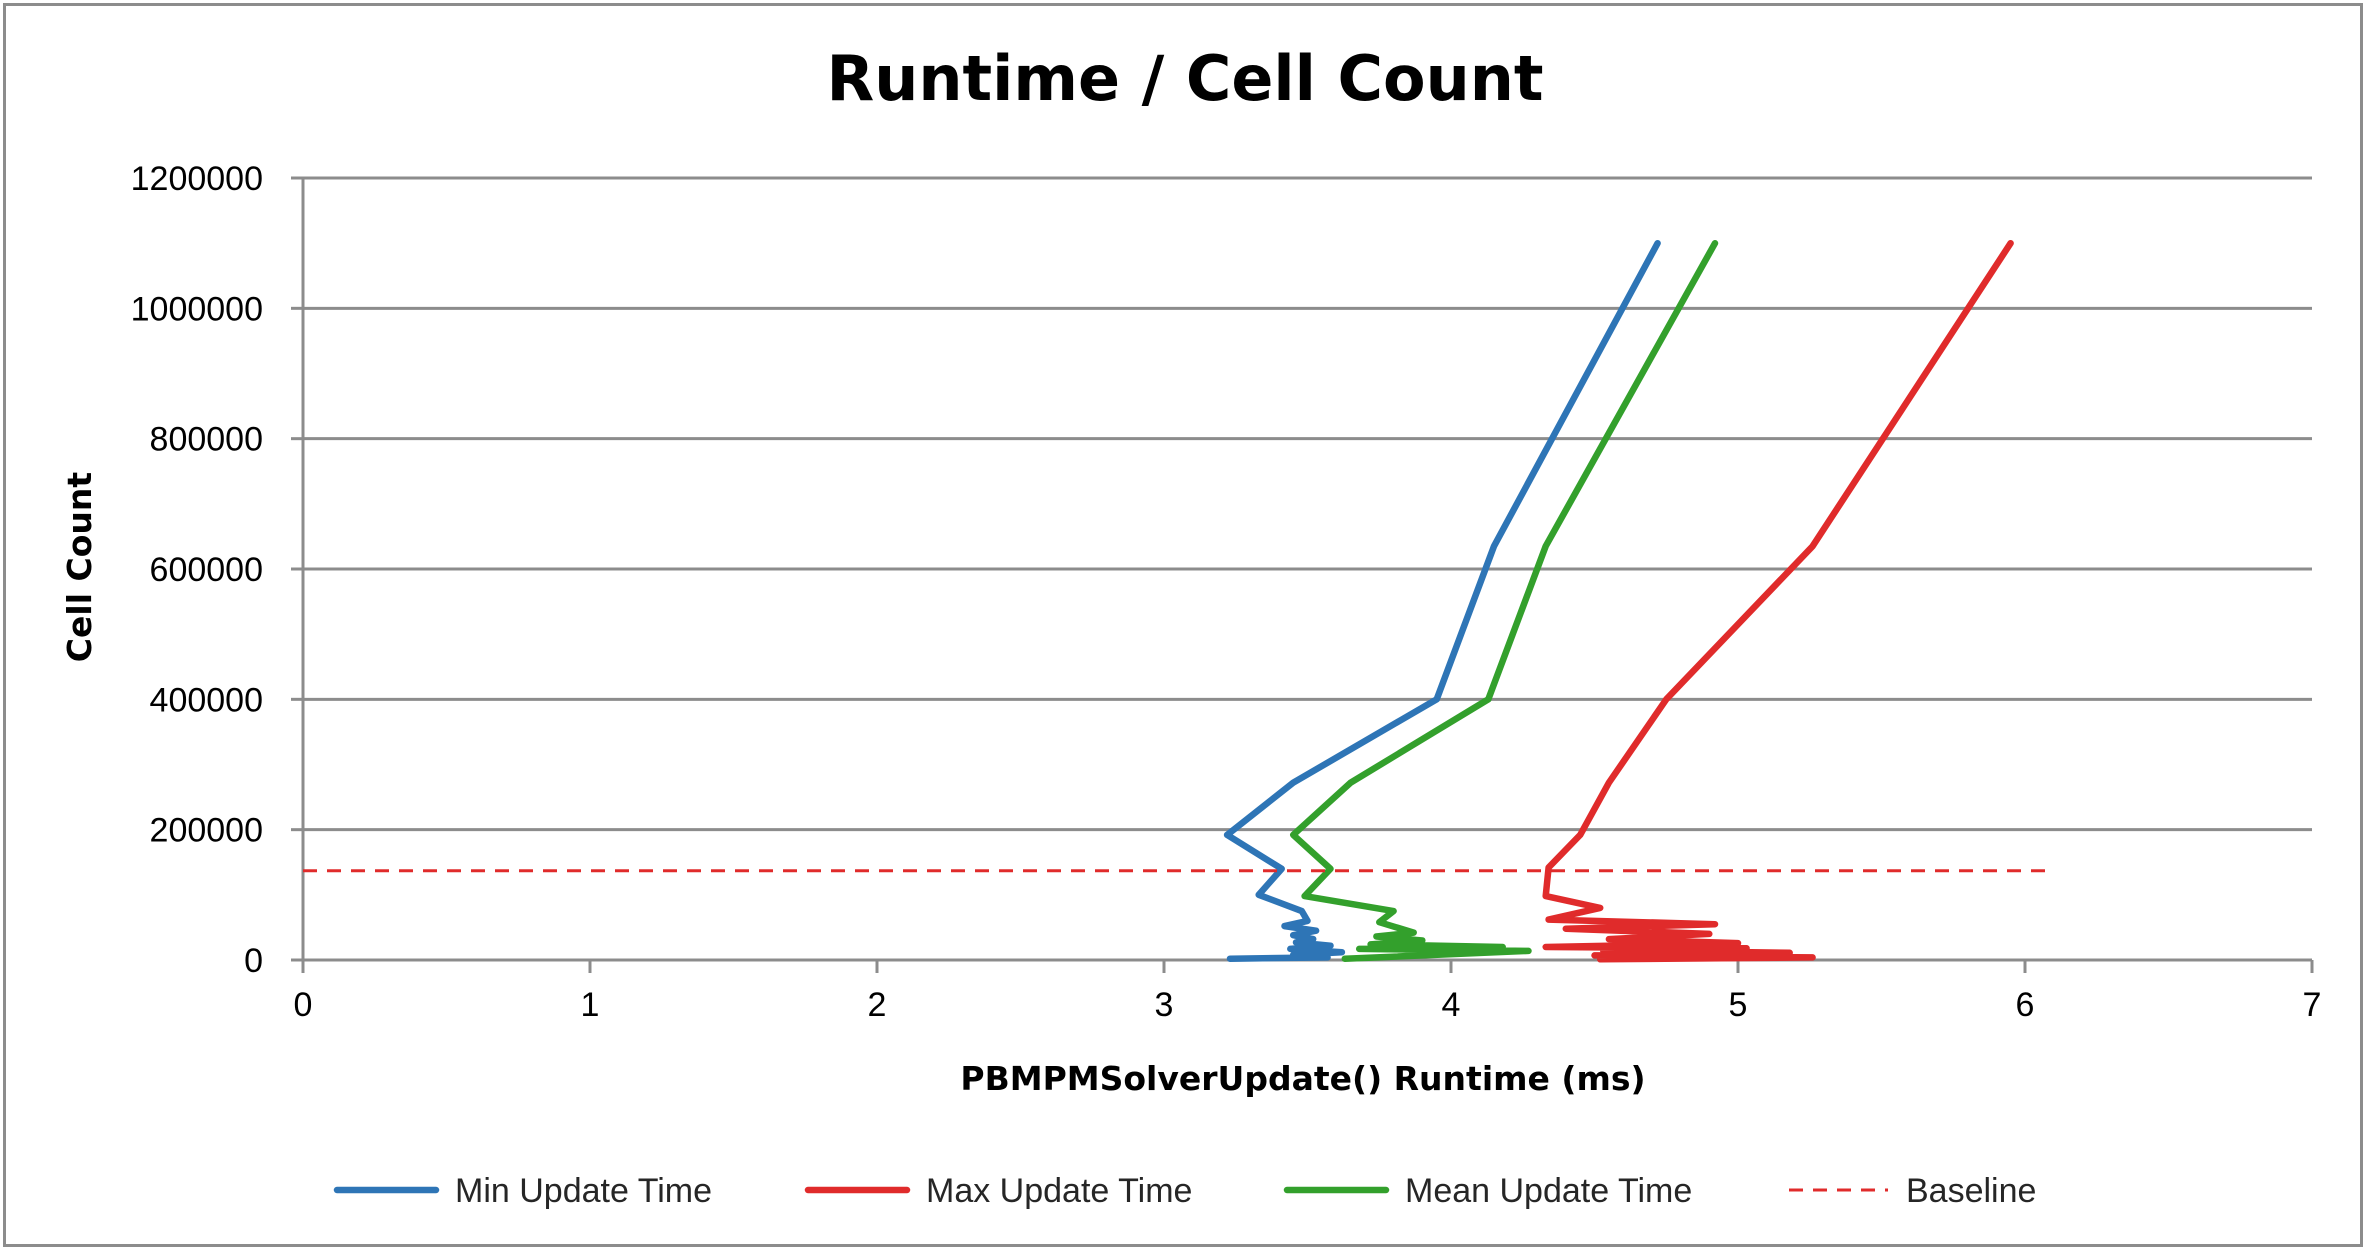 This screenshot has height=1254, width=2370. Describe the element at coordinates (206, 700) in the screenshot. I see `y-tick-label: 400000` at that location.